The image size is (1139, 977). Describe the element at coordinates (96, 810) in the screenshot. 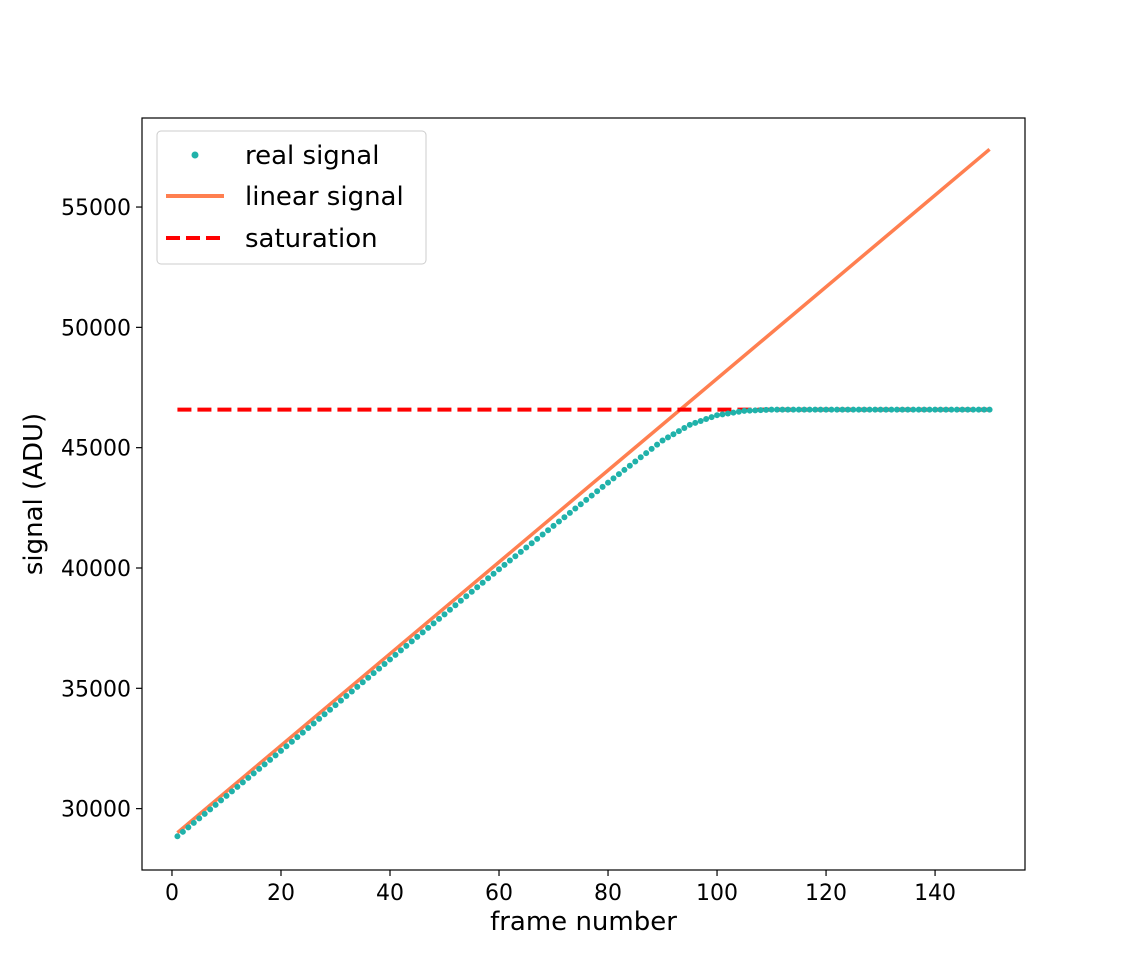

I see `y-tick-label: 30000` at that location.